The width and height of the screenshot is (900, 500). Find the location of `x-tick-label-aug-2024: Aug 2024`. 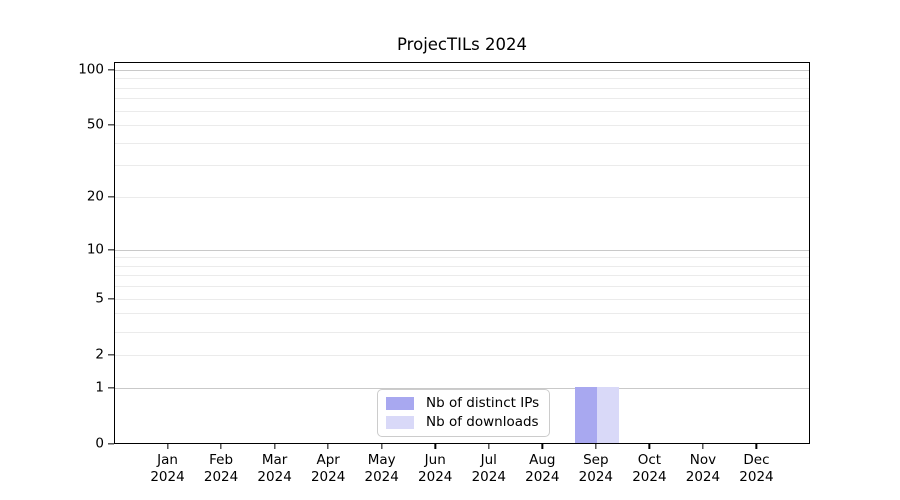

x-tick-label-aug-2024: Aug 2024 is located at coordinates (542, 468).